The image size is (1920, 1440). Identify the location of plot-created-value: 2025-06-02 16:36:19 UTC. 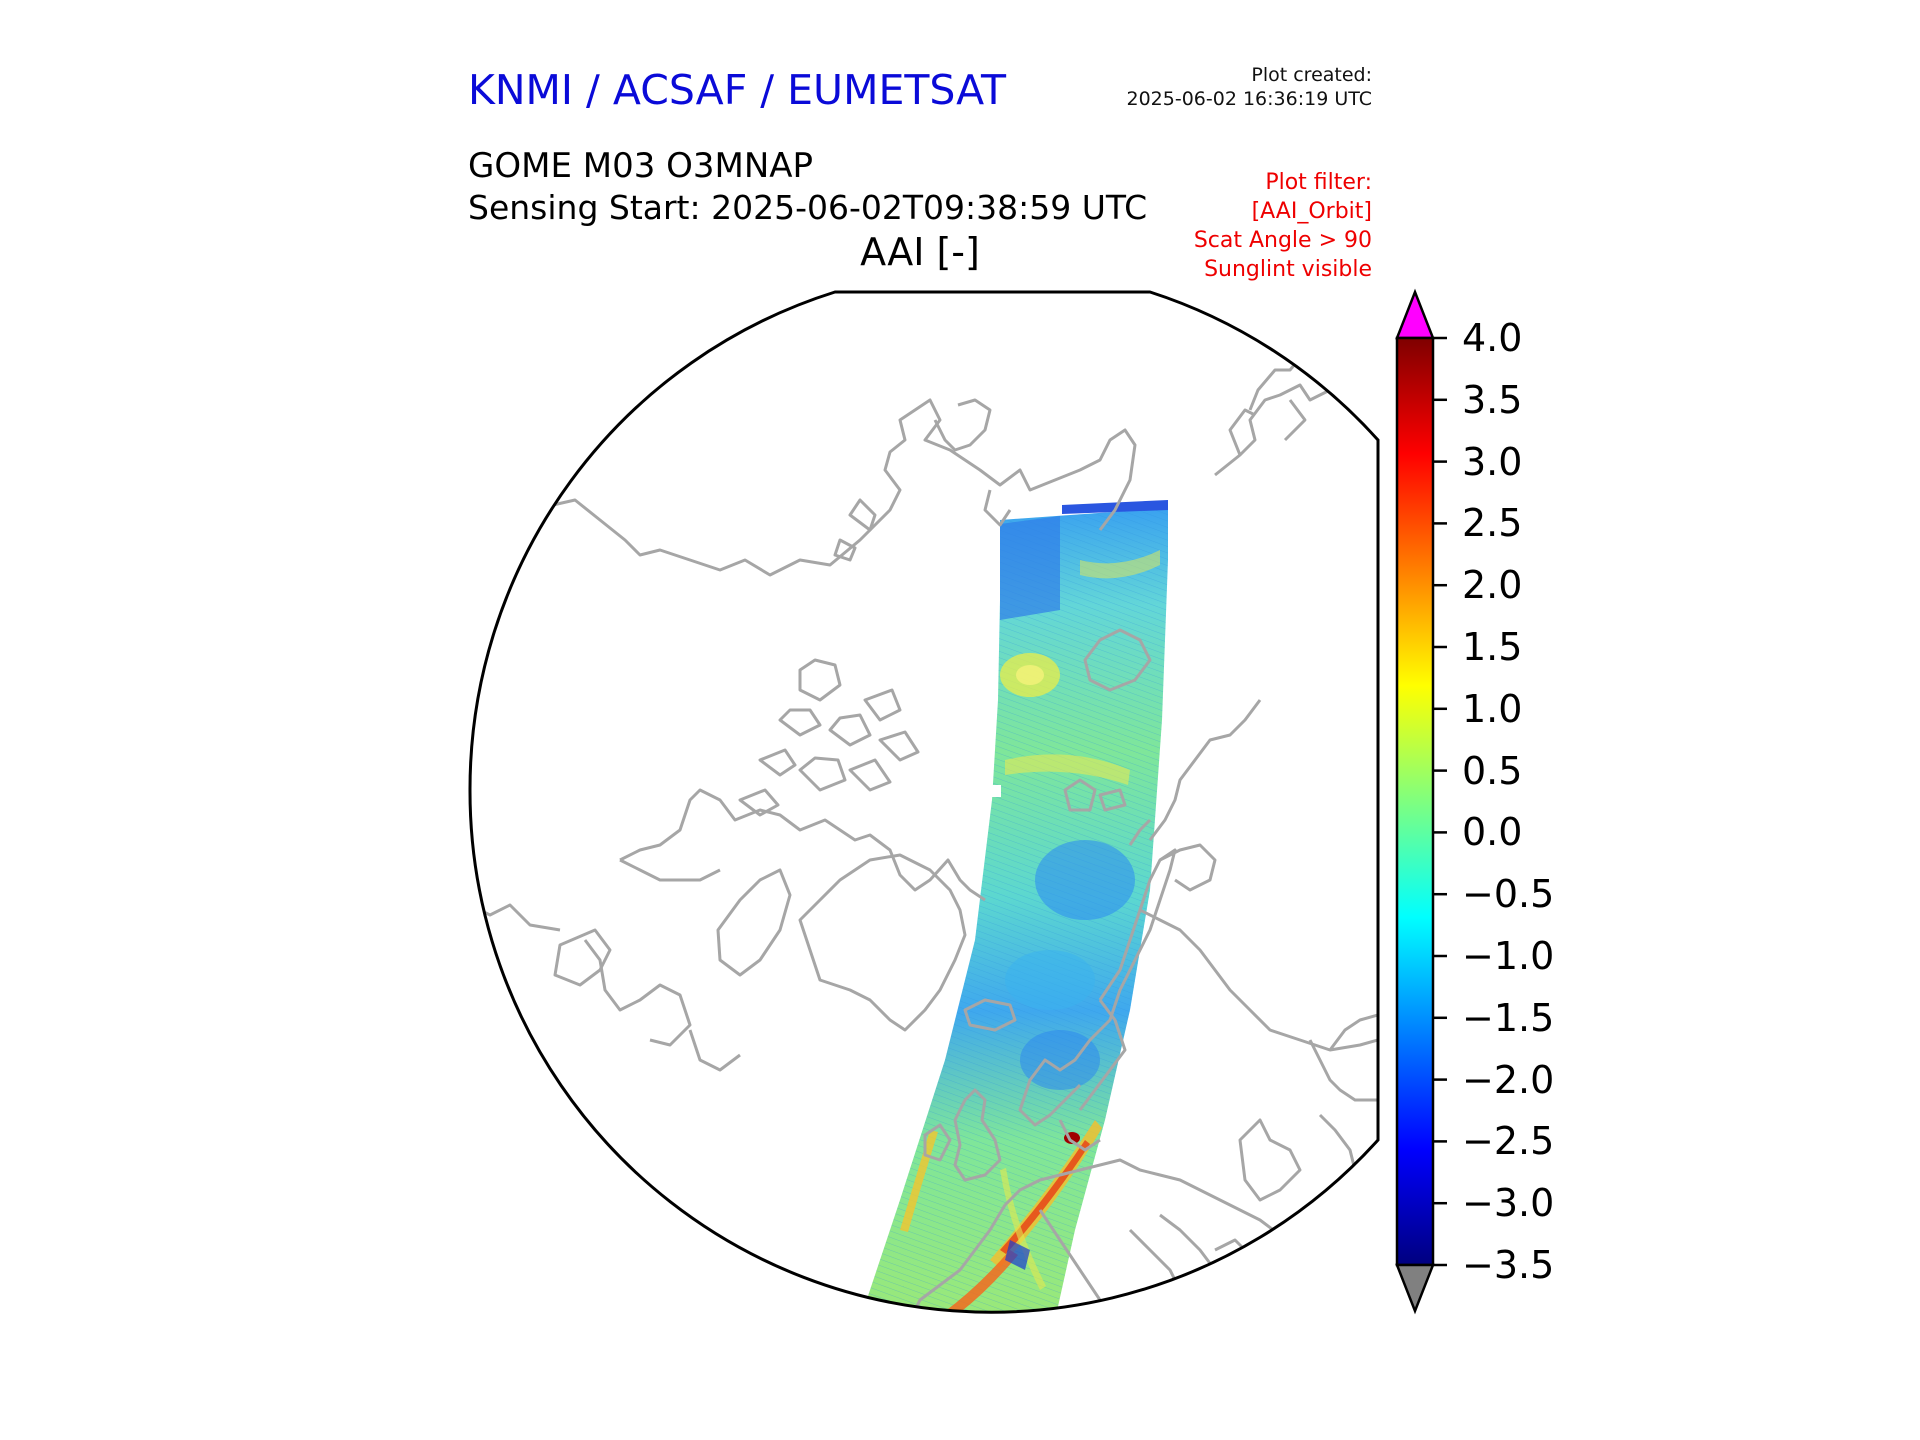
(1249, 99).